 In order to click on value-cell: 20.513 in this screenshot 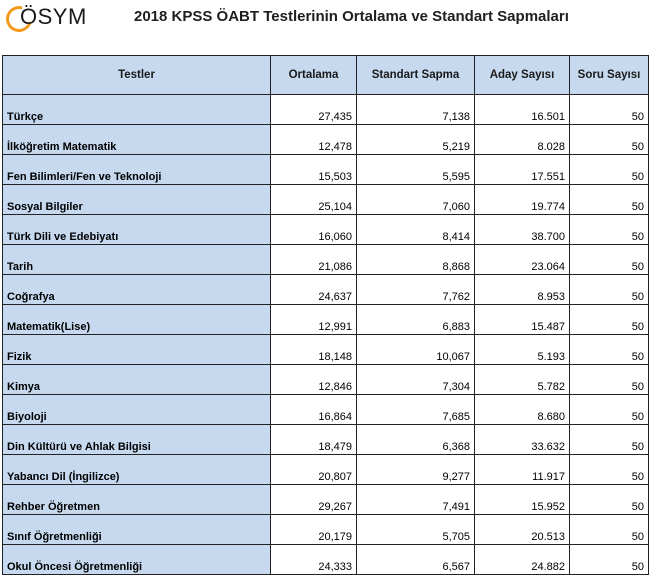, I will do `click(522, 529)`.